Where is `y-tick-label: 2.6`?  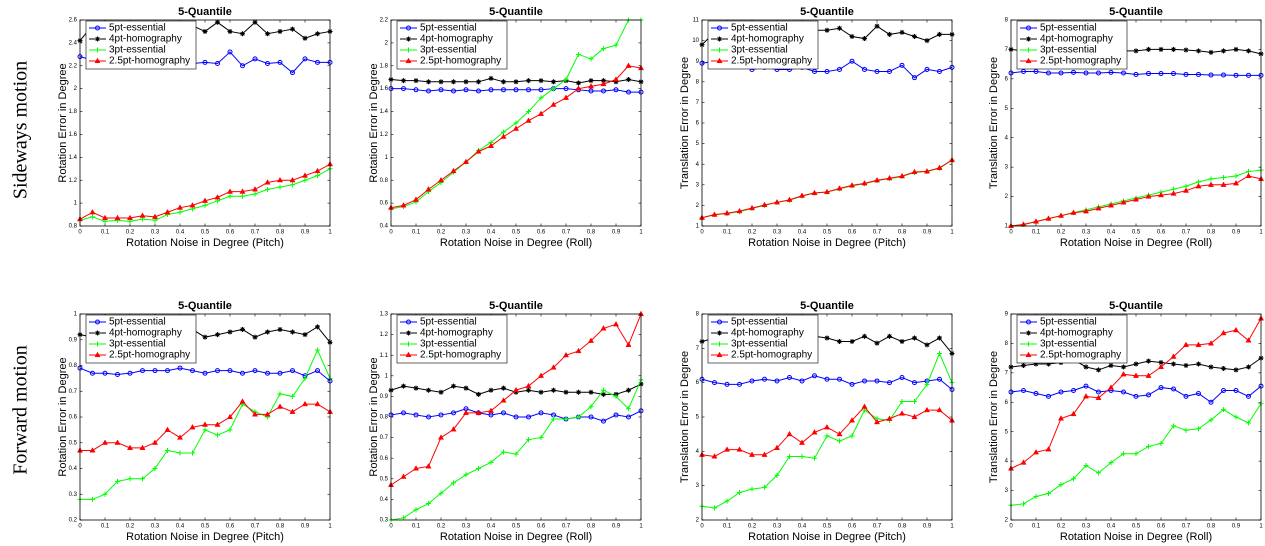
y-tick-label: 2.6 is located at coordinates (73, 21).